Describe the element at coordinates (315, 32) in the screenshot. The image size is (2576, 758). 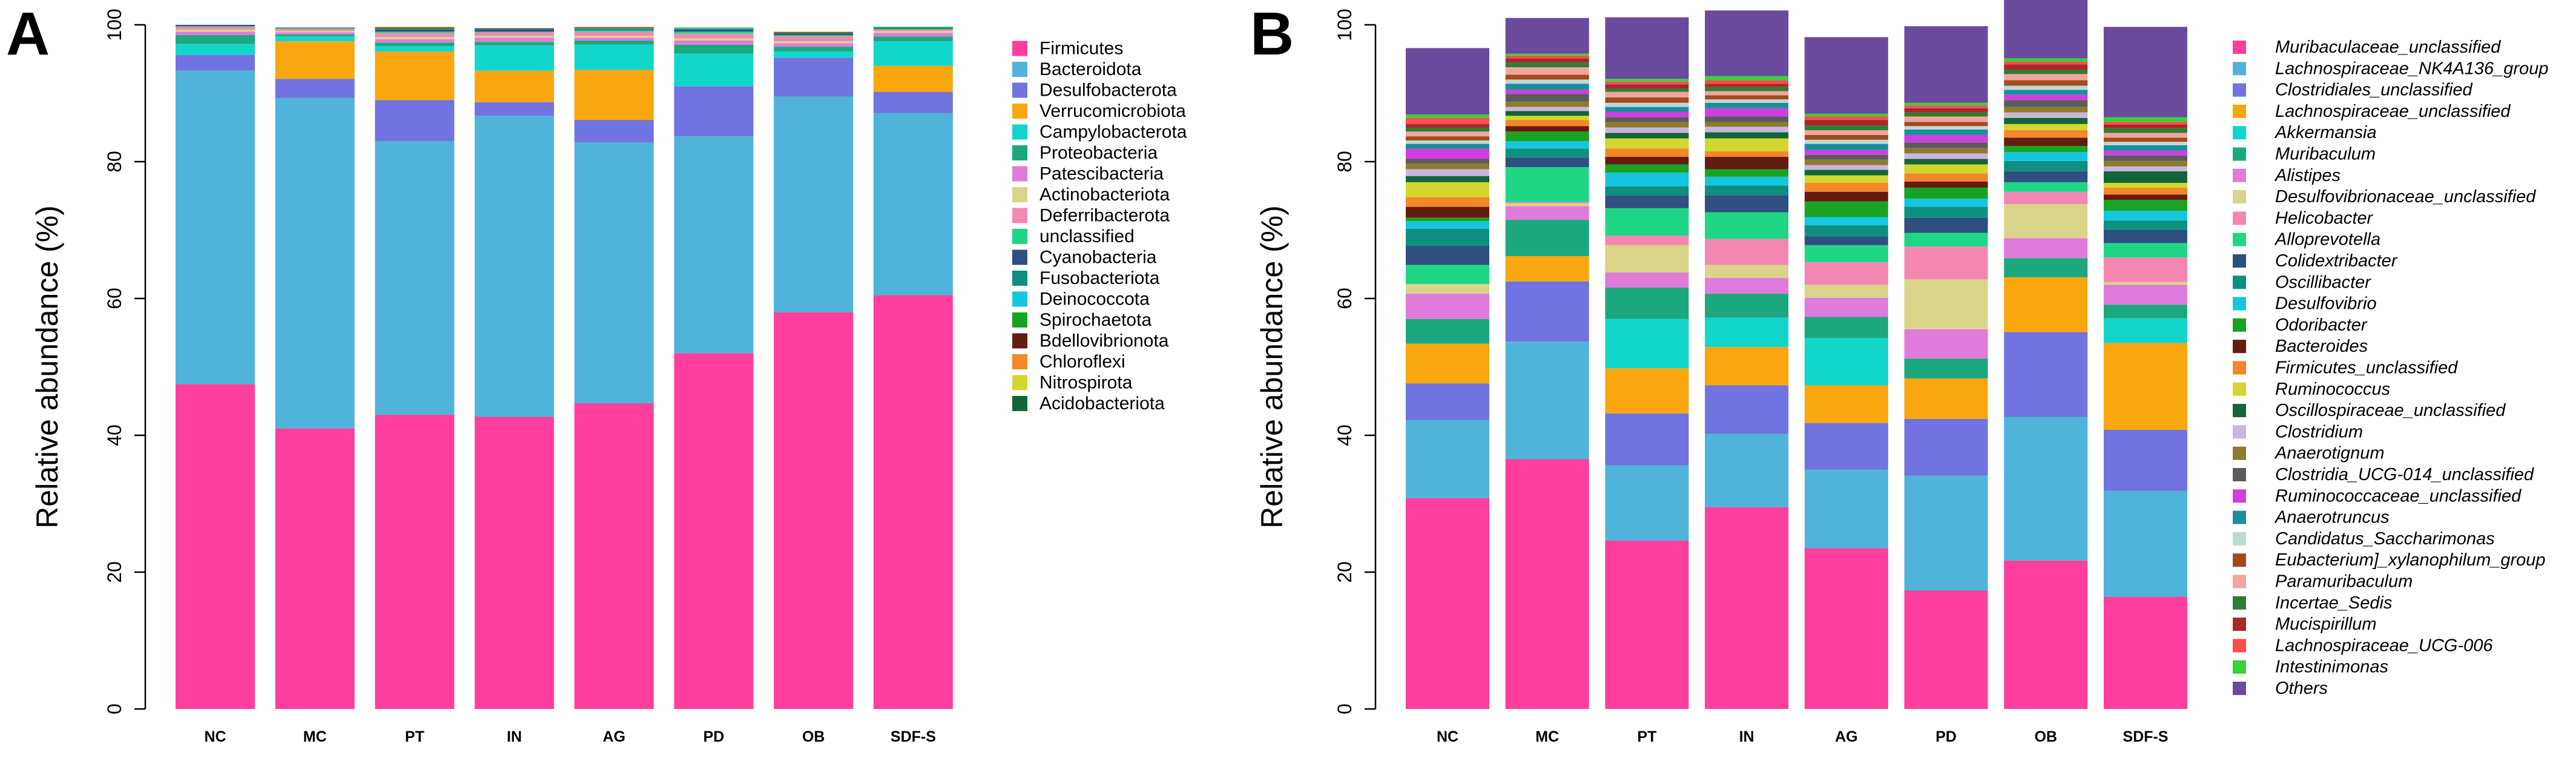
I see `bar-segment-actinobacteriota-mc` at that location.